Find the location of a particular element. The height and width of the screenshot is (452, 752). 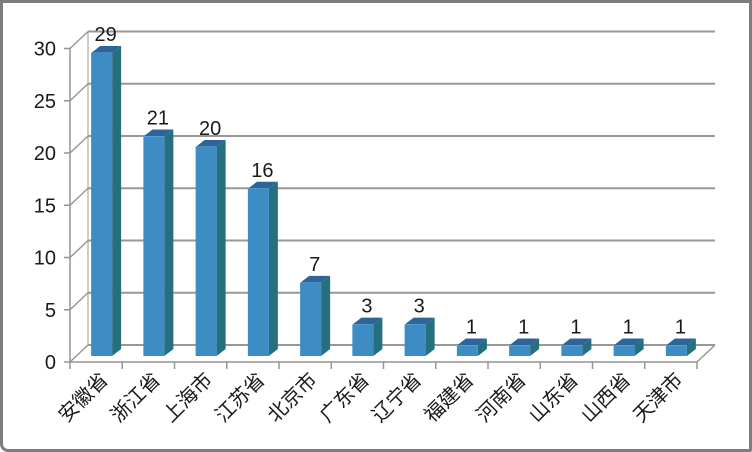

category-label: 山东省 is located at coordinates (553, 397).